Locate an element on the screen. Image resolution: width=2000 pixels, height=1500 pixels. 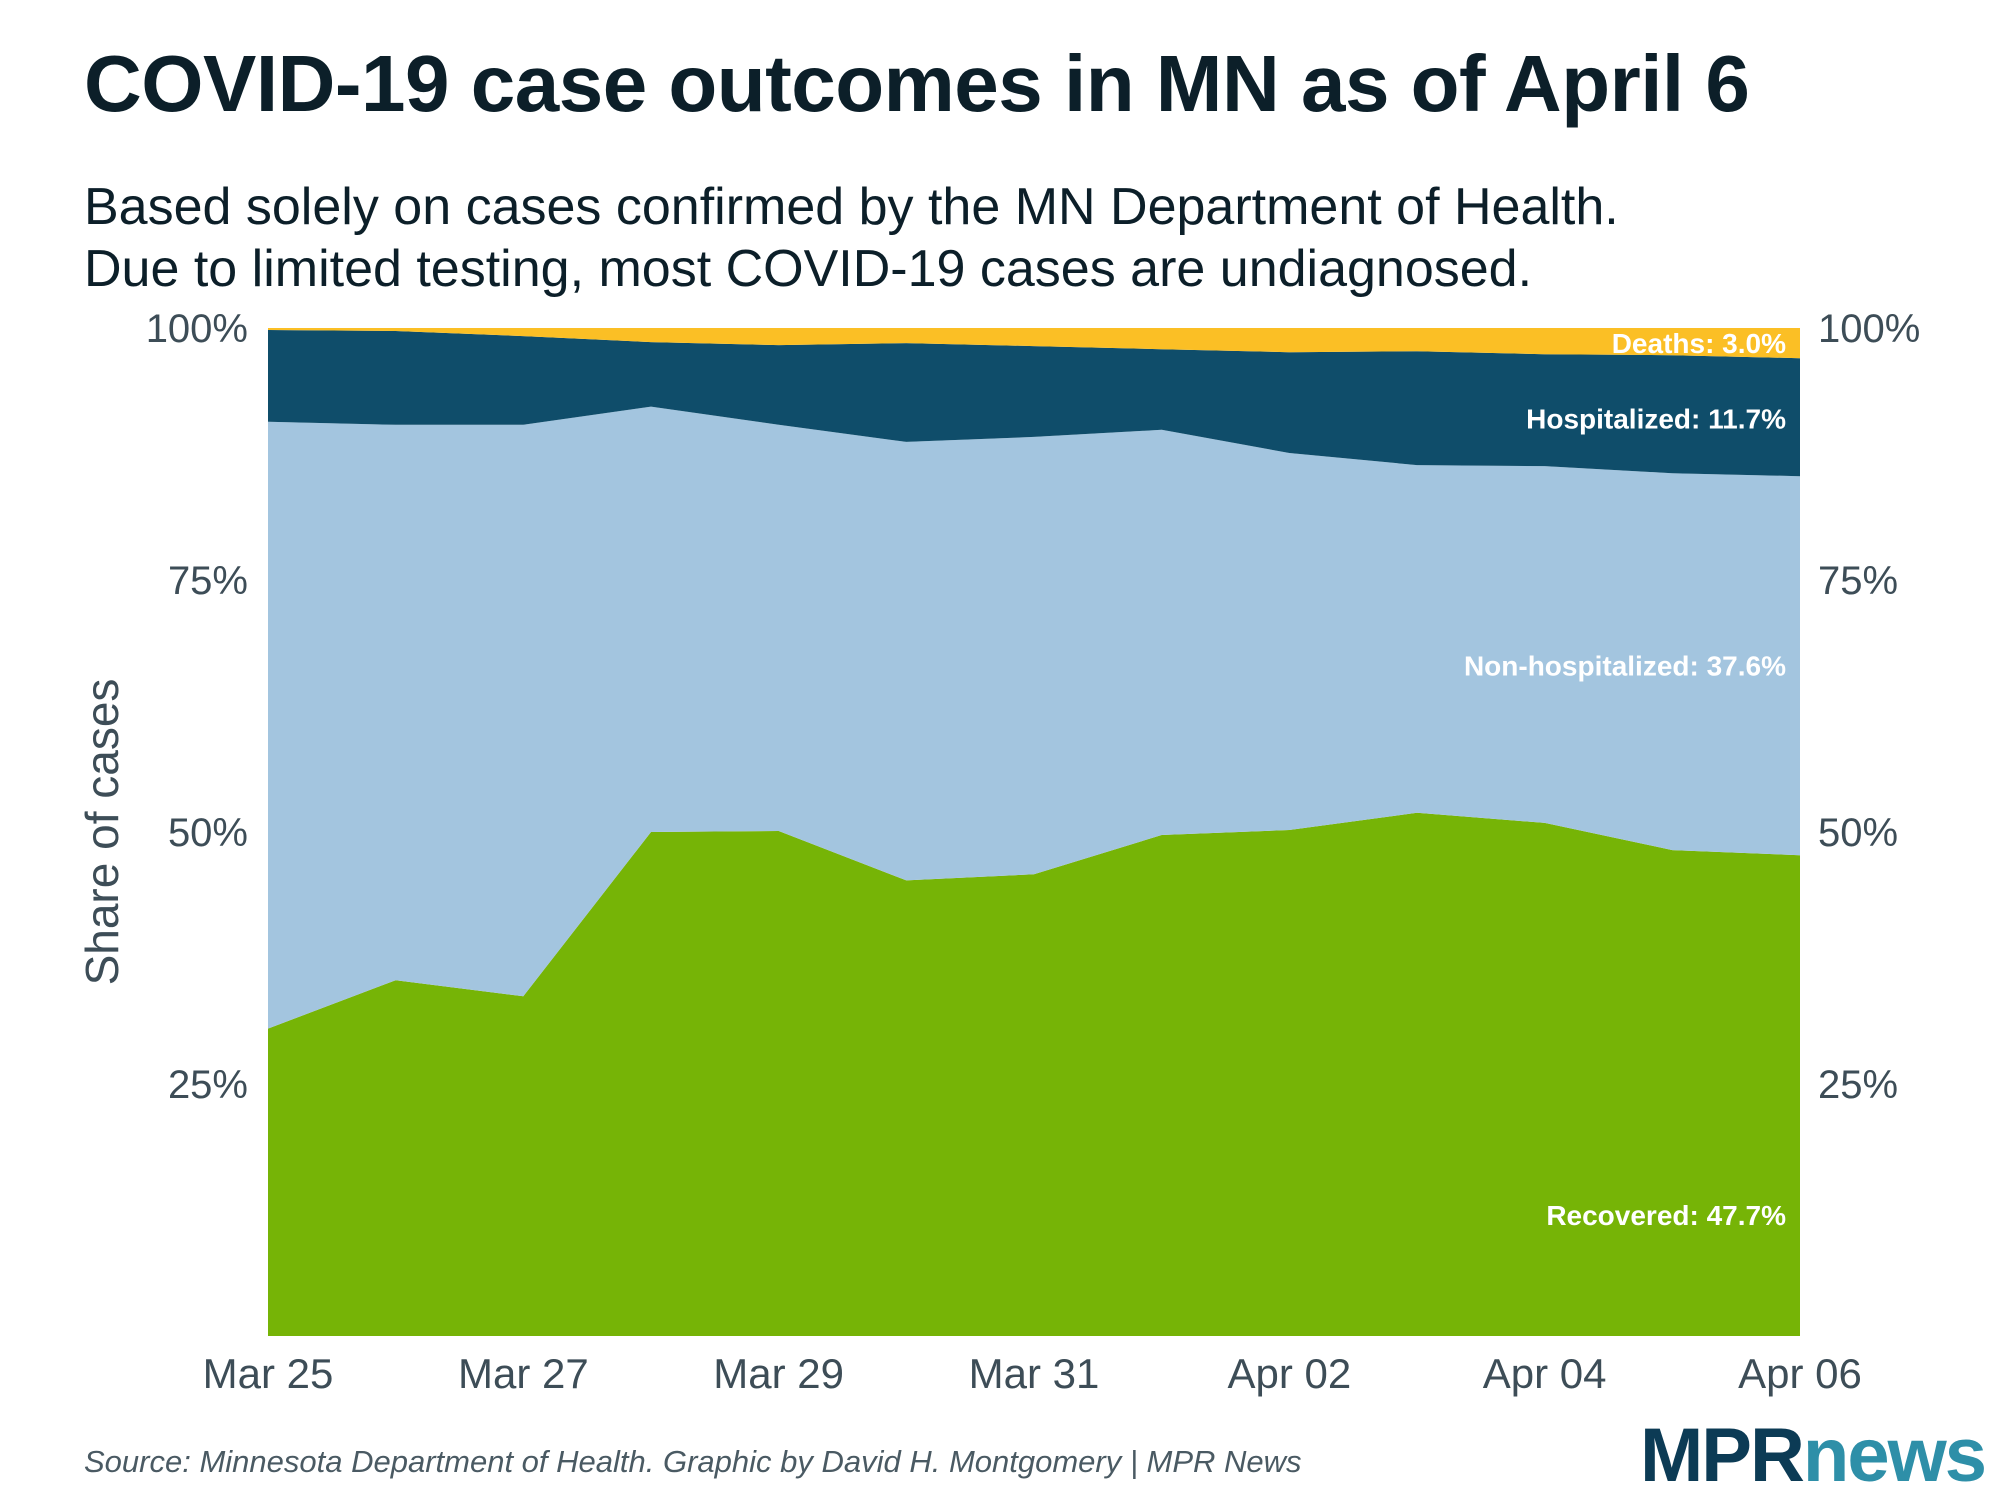
area-deaths is located at coordinates (1034, 343).